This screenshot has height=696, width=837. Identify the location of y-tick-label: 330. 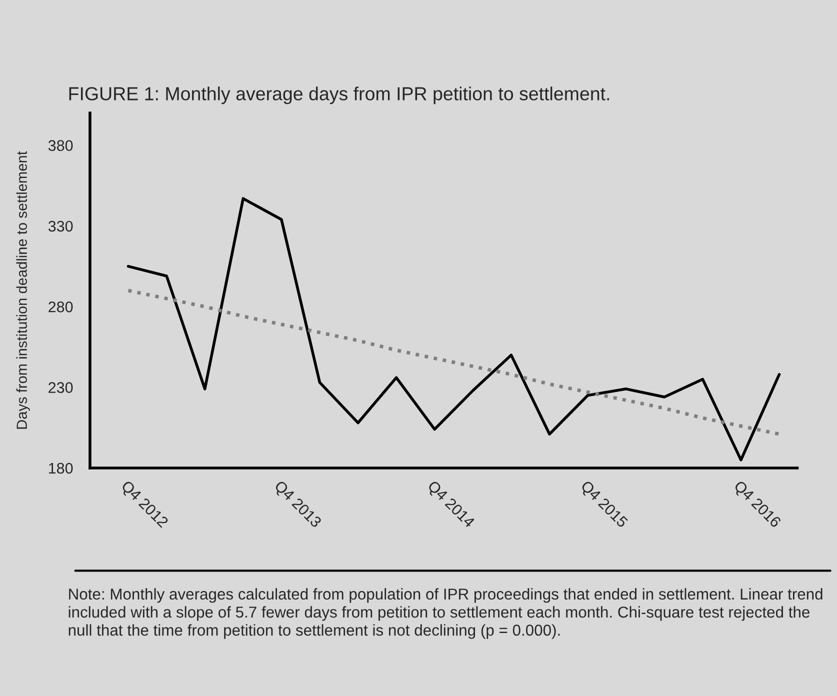
(60, 226).